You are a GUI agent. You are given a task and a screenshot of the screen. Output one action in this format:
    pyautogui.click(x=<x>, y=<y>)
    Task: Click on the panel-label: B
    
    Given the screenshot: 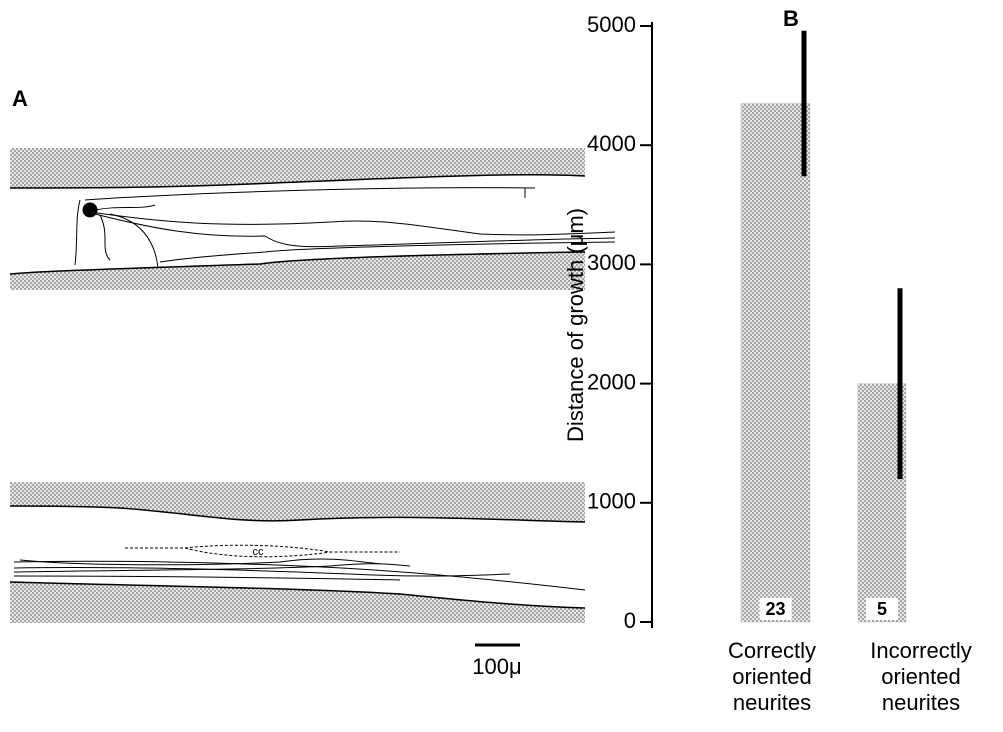 What is the action you would take?
    pyautogui.click(x=791, y=18)
    